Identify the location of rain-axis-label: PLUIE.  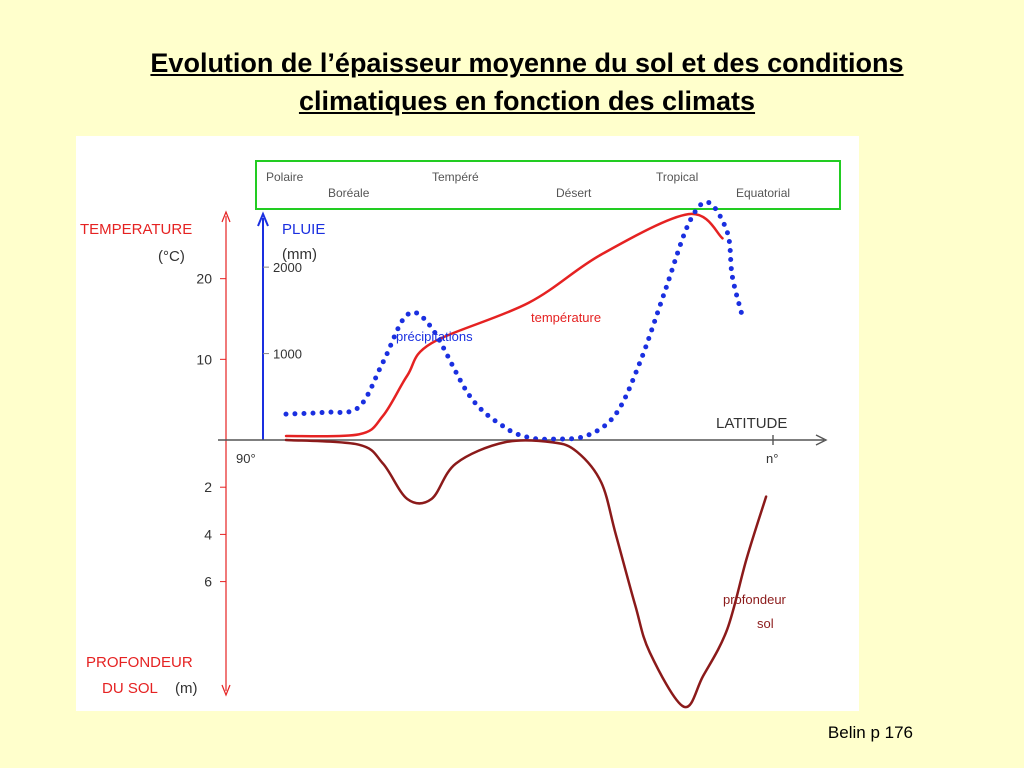
(303, 229).